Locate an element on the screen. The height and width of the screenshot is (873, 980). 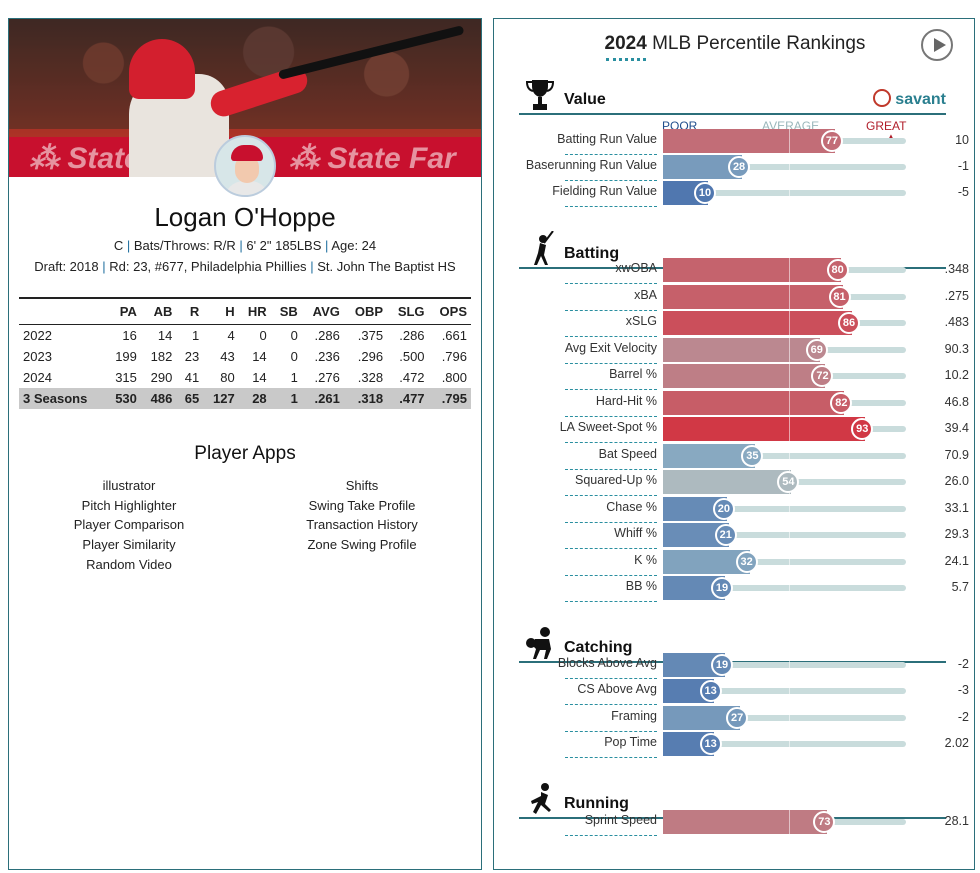
metric-row: K % 32 24.1 is located at coordinates (744, 563).